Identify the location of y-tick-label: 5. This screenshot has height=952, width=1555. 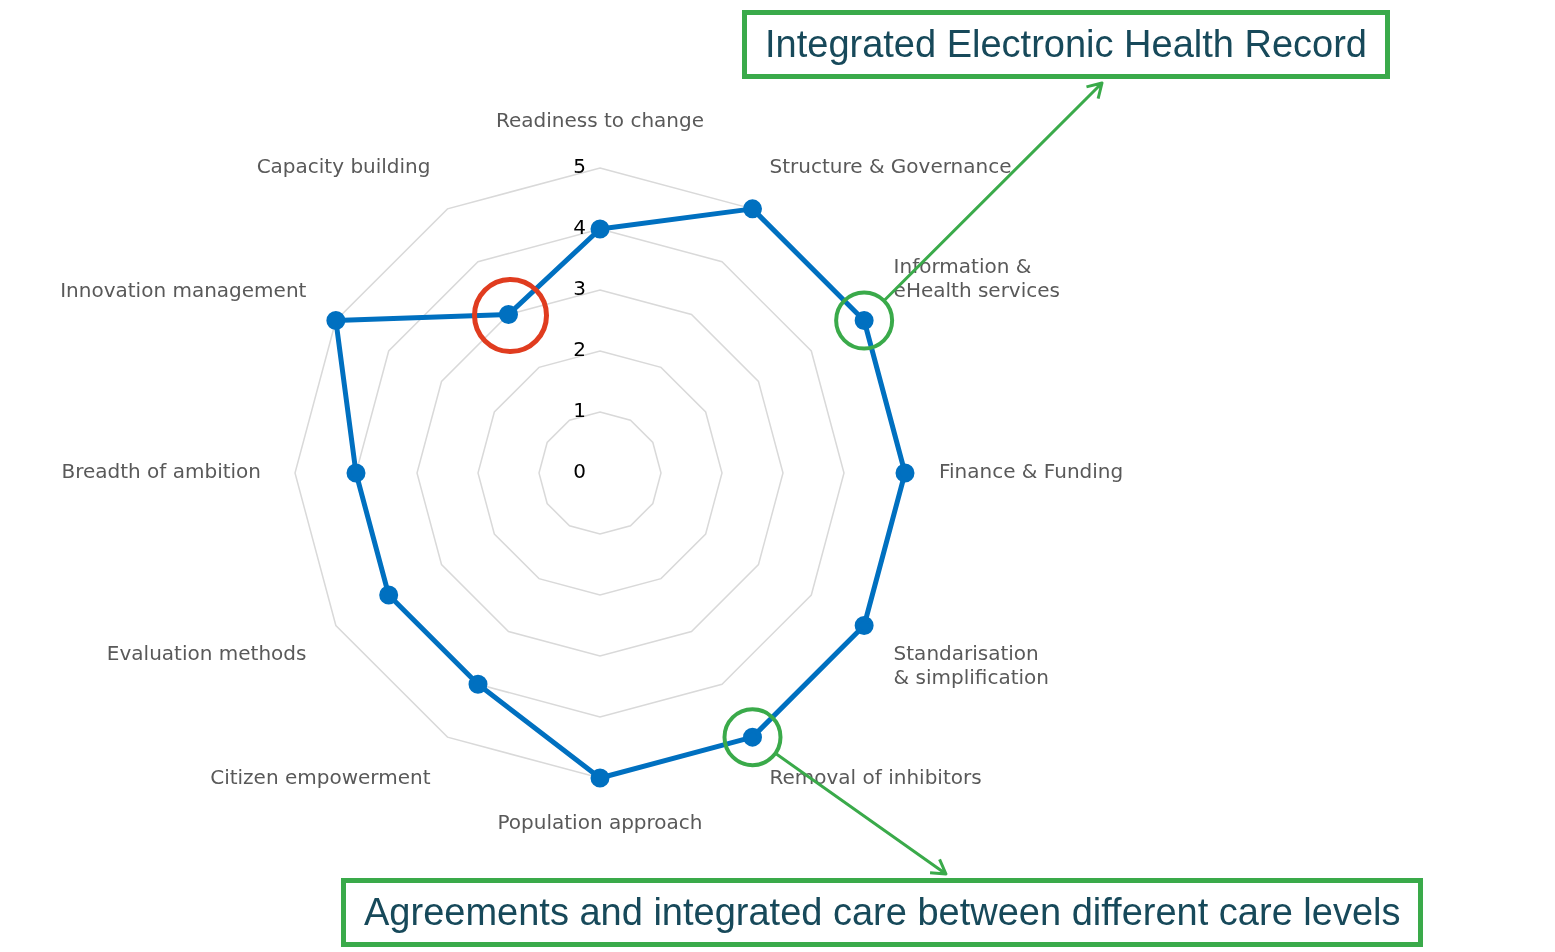
(579, 166).